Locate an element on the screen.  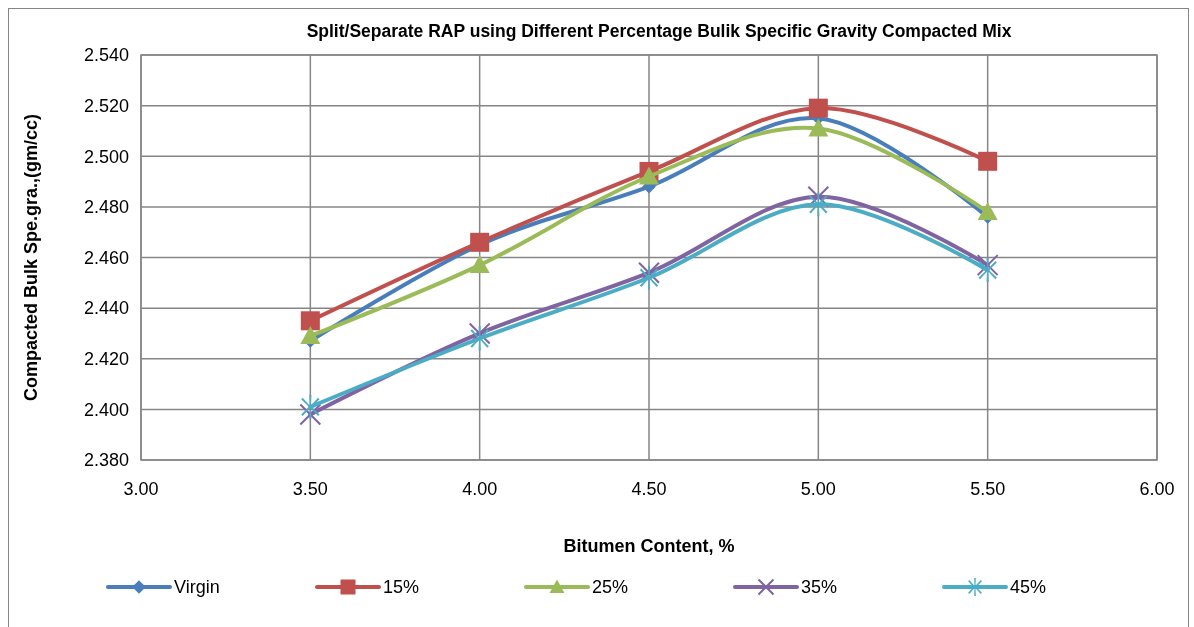
y-axis-title: Compacted Bulk Spe.gra.,(gm/cc) is located at coordinates (31, 257).